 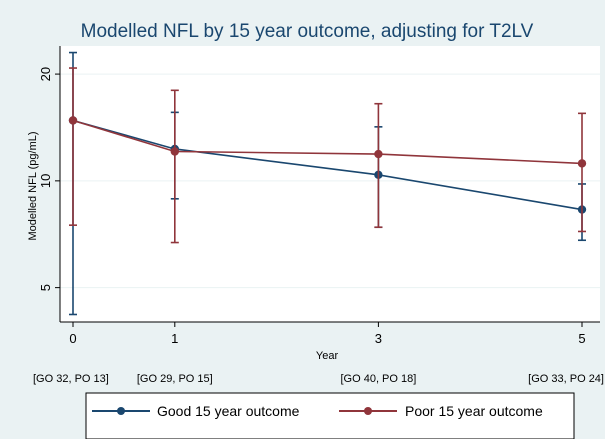 What do you see at coordinates (33, 185) in the screenshot?
I see `y-axis-label: Modelled NFL (pg/mL)` at bounding box center [33, 185].